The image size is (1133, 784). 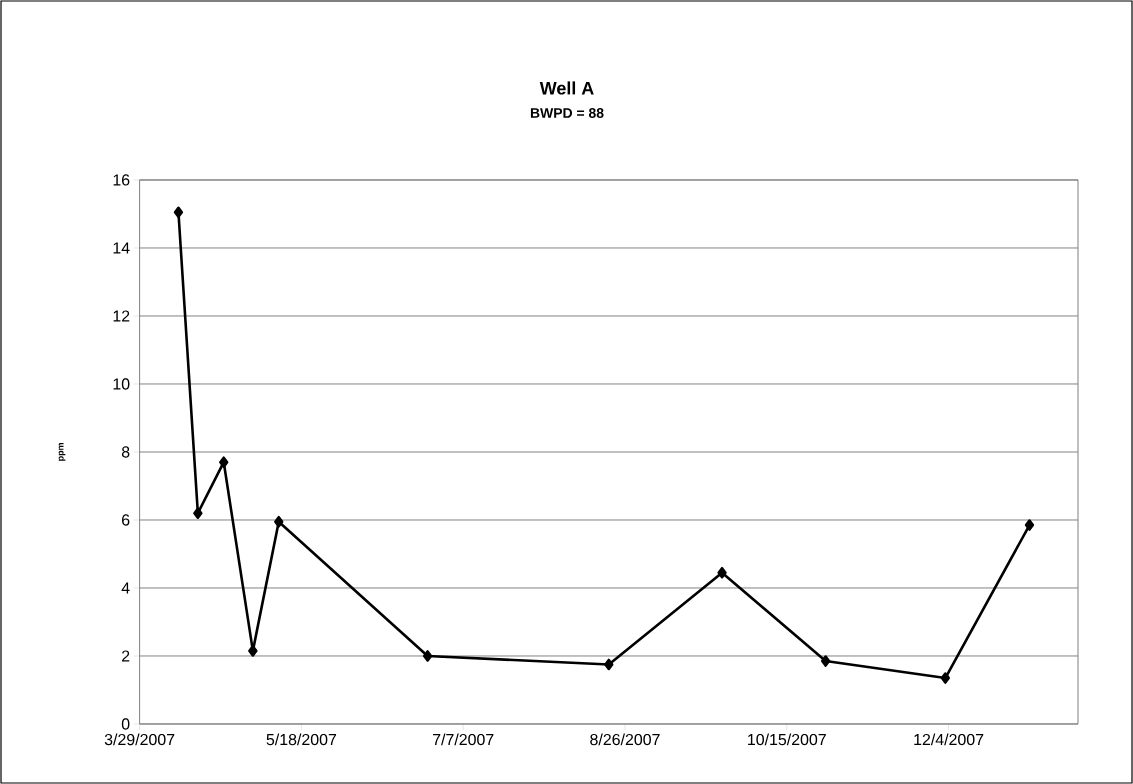 What do you see at coordinates (62, 452) in the screenshot?
I see `y-axis-title: ppm` at bounding box center [62, 452].